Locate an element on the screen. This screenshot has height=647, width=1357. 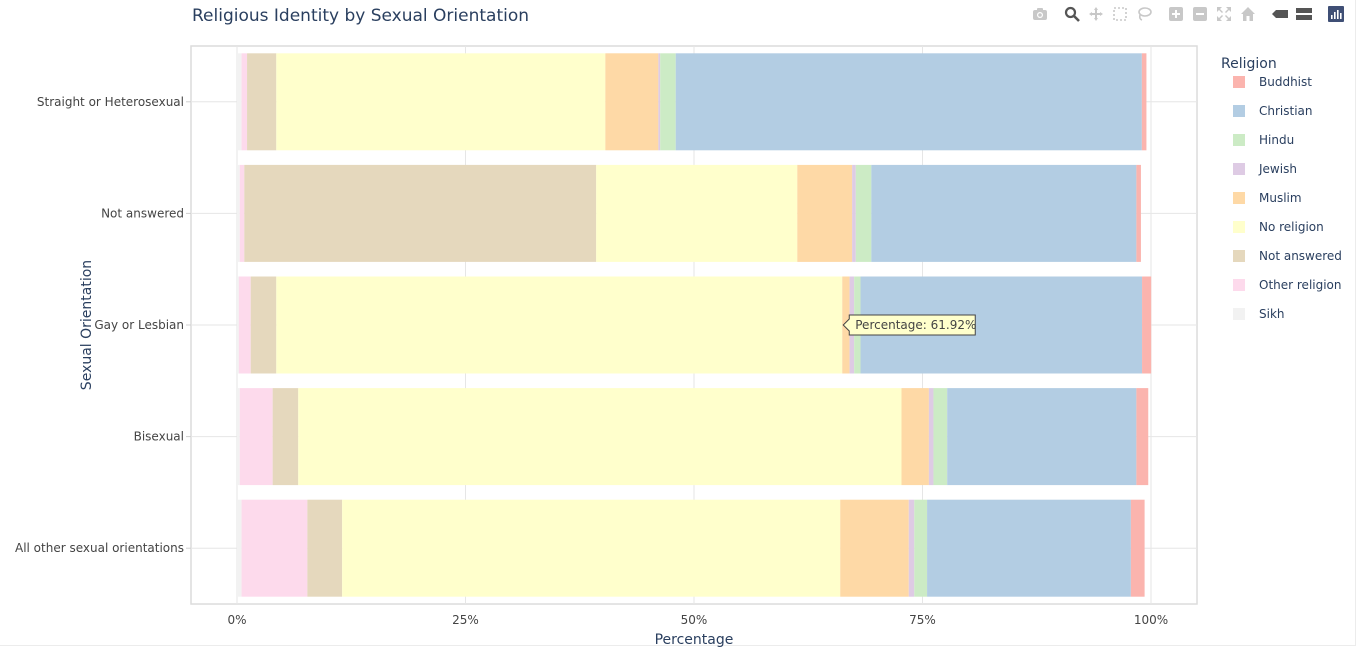
bar-not-answered-all-other-sexual-orientations is located at coordinates (325, 548).